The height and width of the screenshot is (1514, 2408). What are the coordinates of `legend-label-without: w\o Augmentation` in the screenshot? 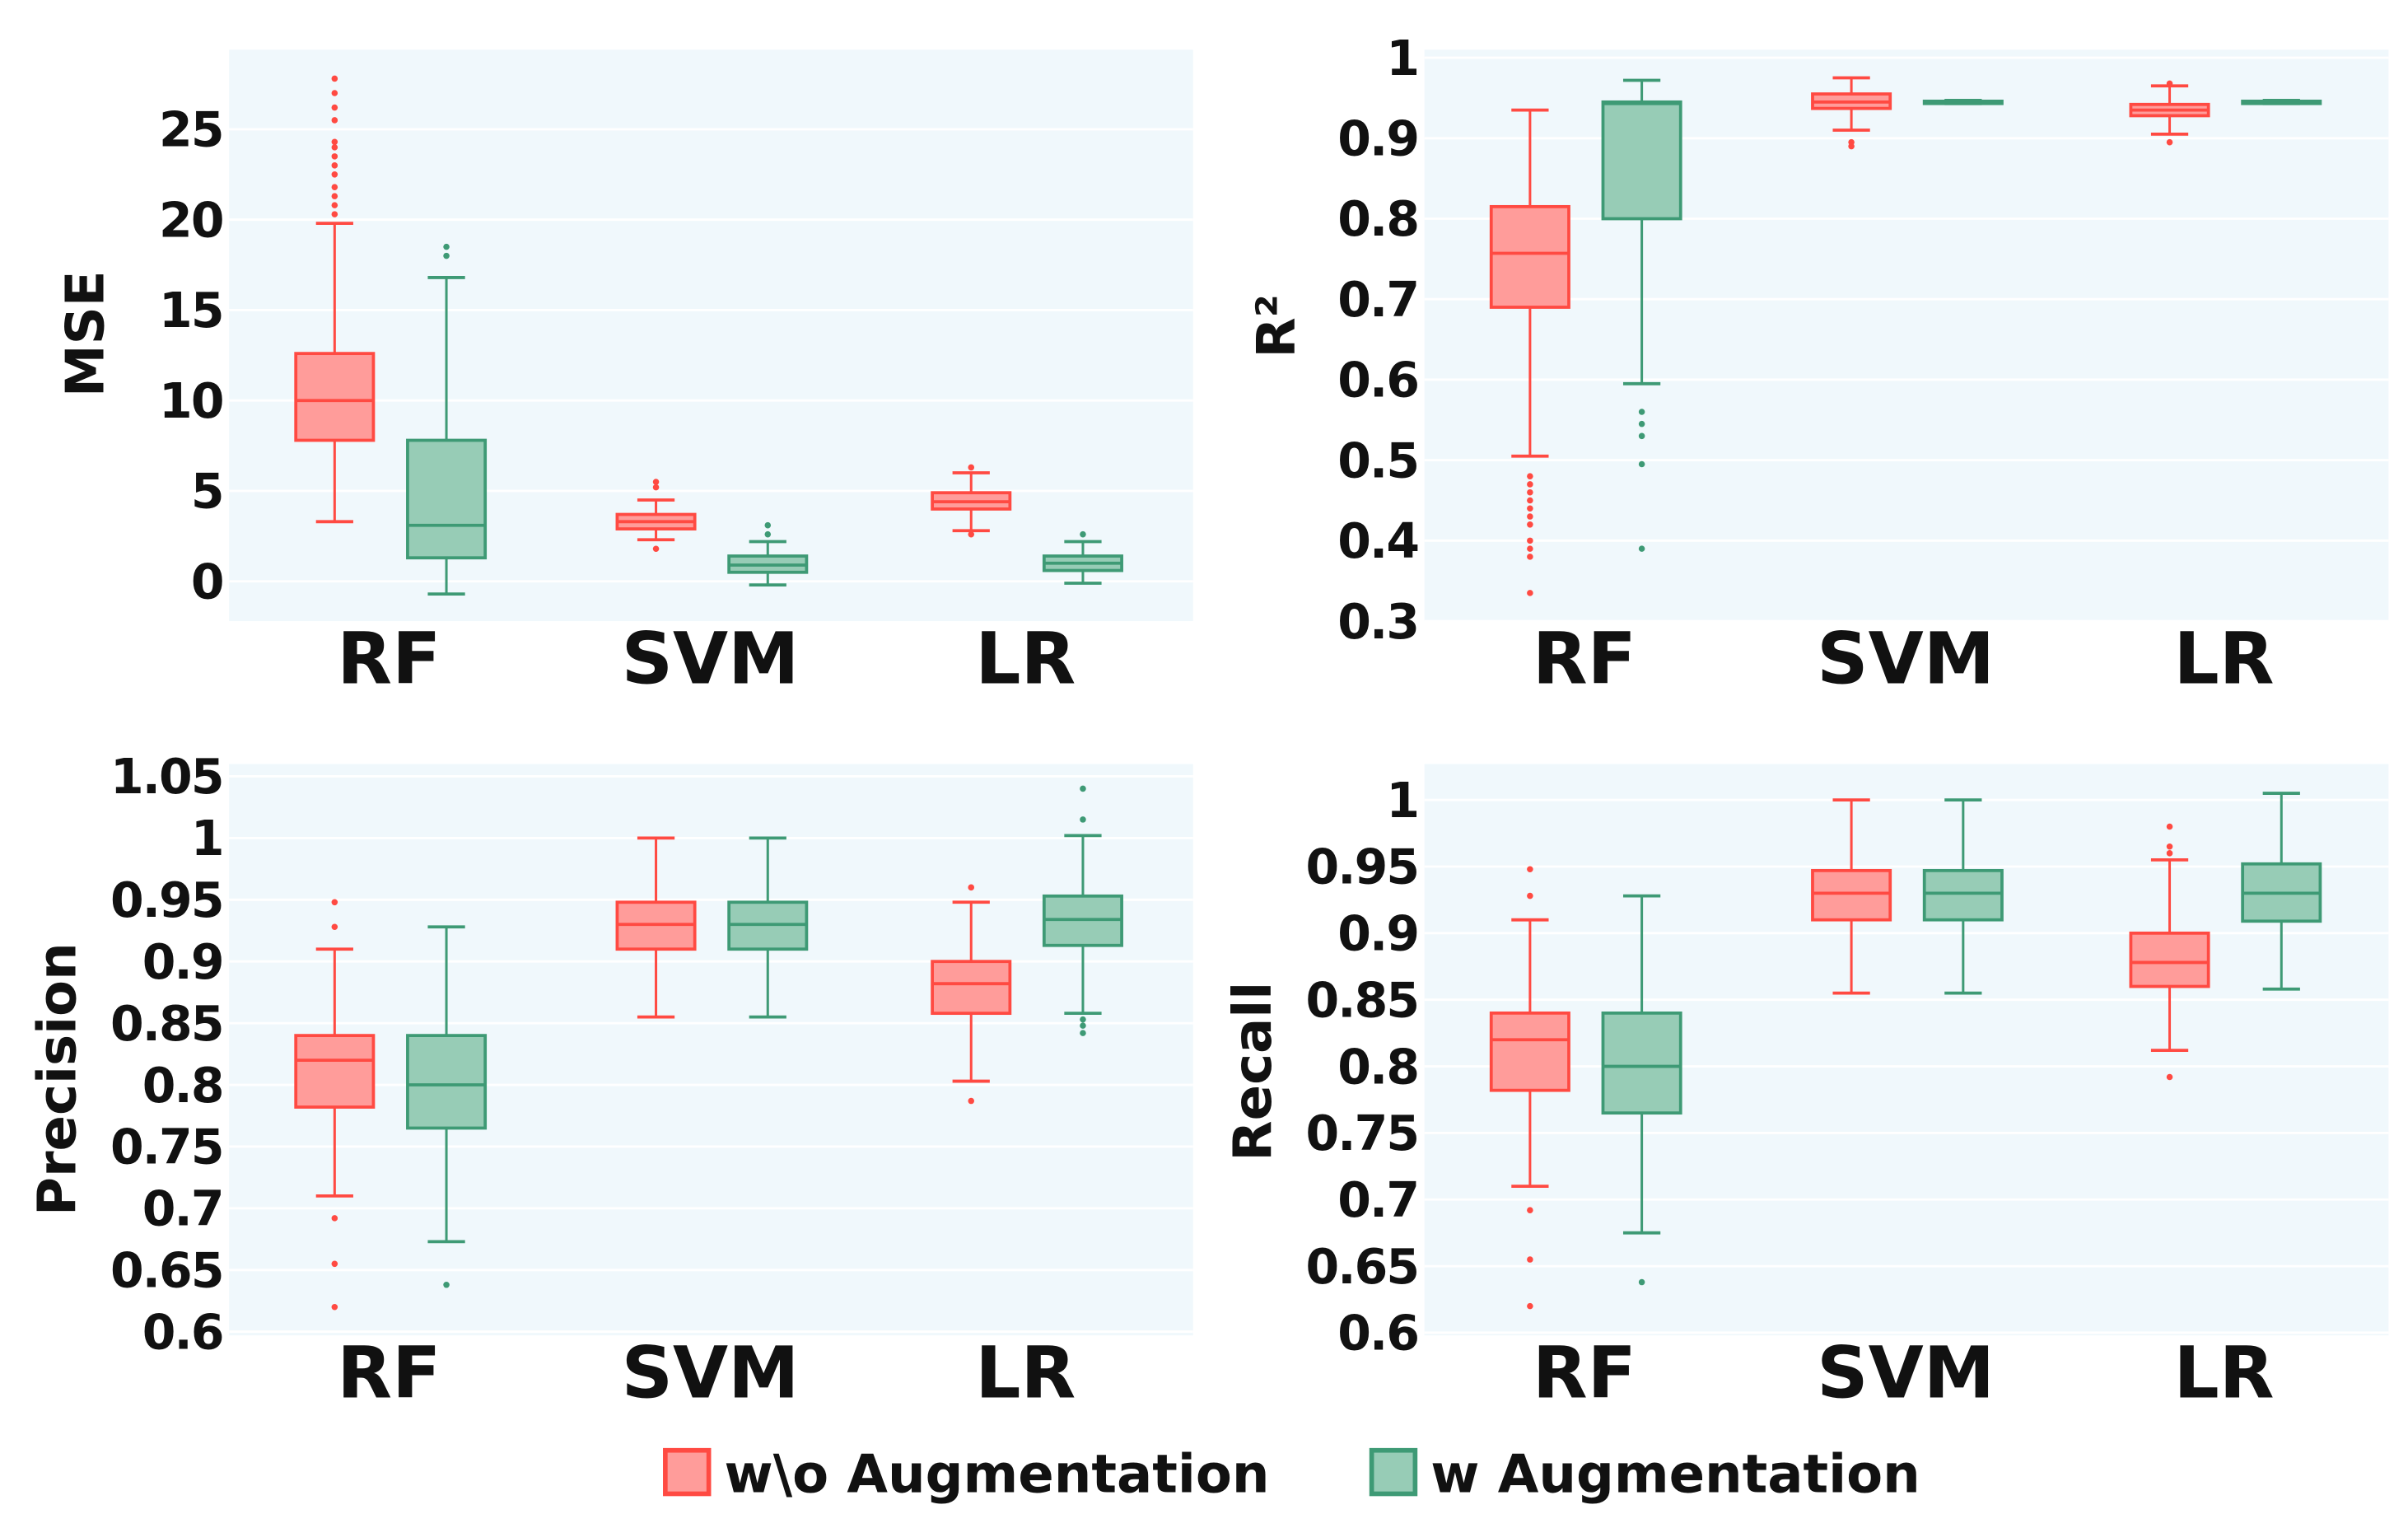 It's located at (996, 1475).